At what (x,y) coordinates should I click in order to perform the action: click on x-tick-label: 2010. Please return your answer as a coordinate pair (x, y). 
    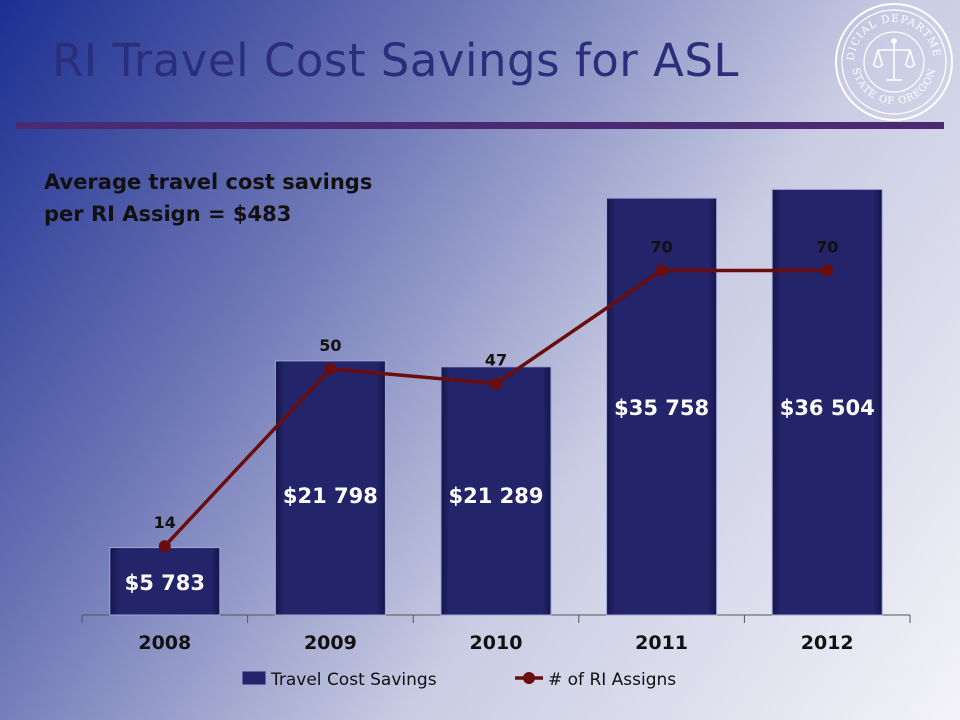
    Looking at the image, I should click on (496, 643).